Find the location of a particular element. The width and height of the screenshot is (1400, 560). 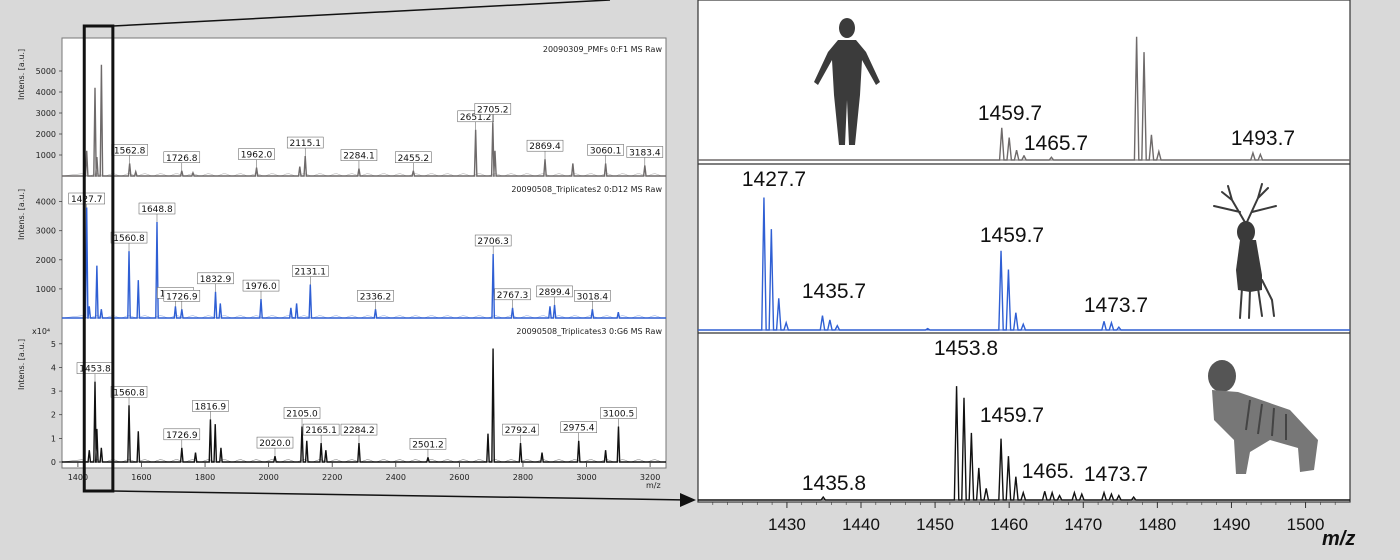

ylabel-p1: Intens. [a.u.] is located at coordinates (21, 74).